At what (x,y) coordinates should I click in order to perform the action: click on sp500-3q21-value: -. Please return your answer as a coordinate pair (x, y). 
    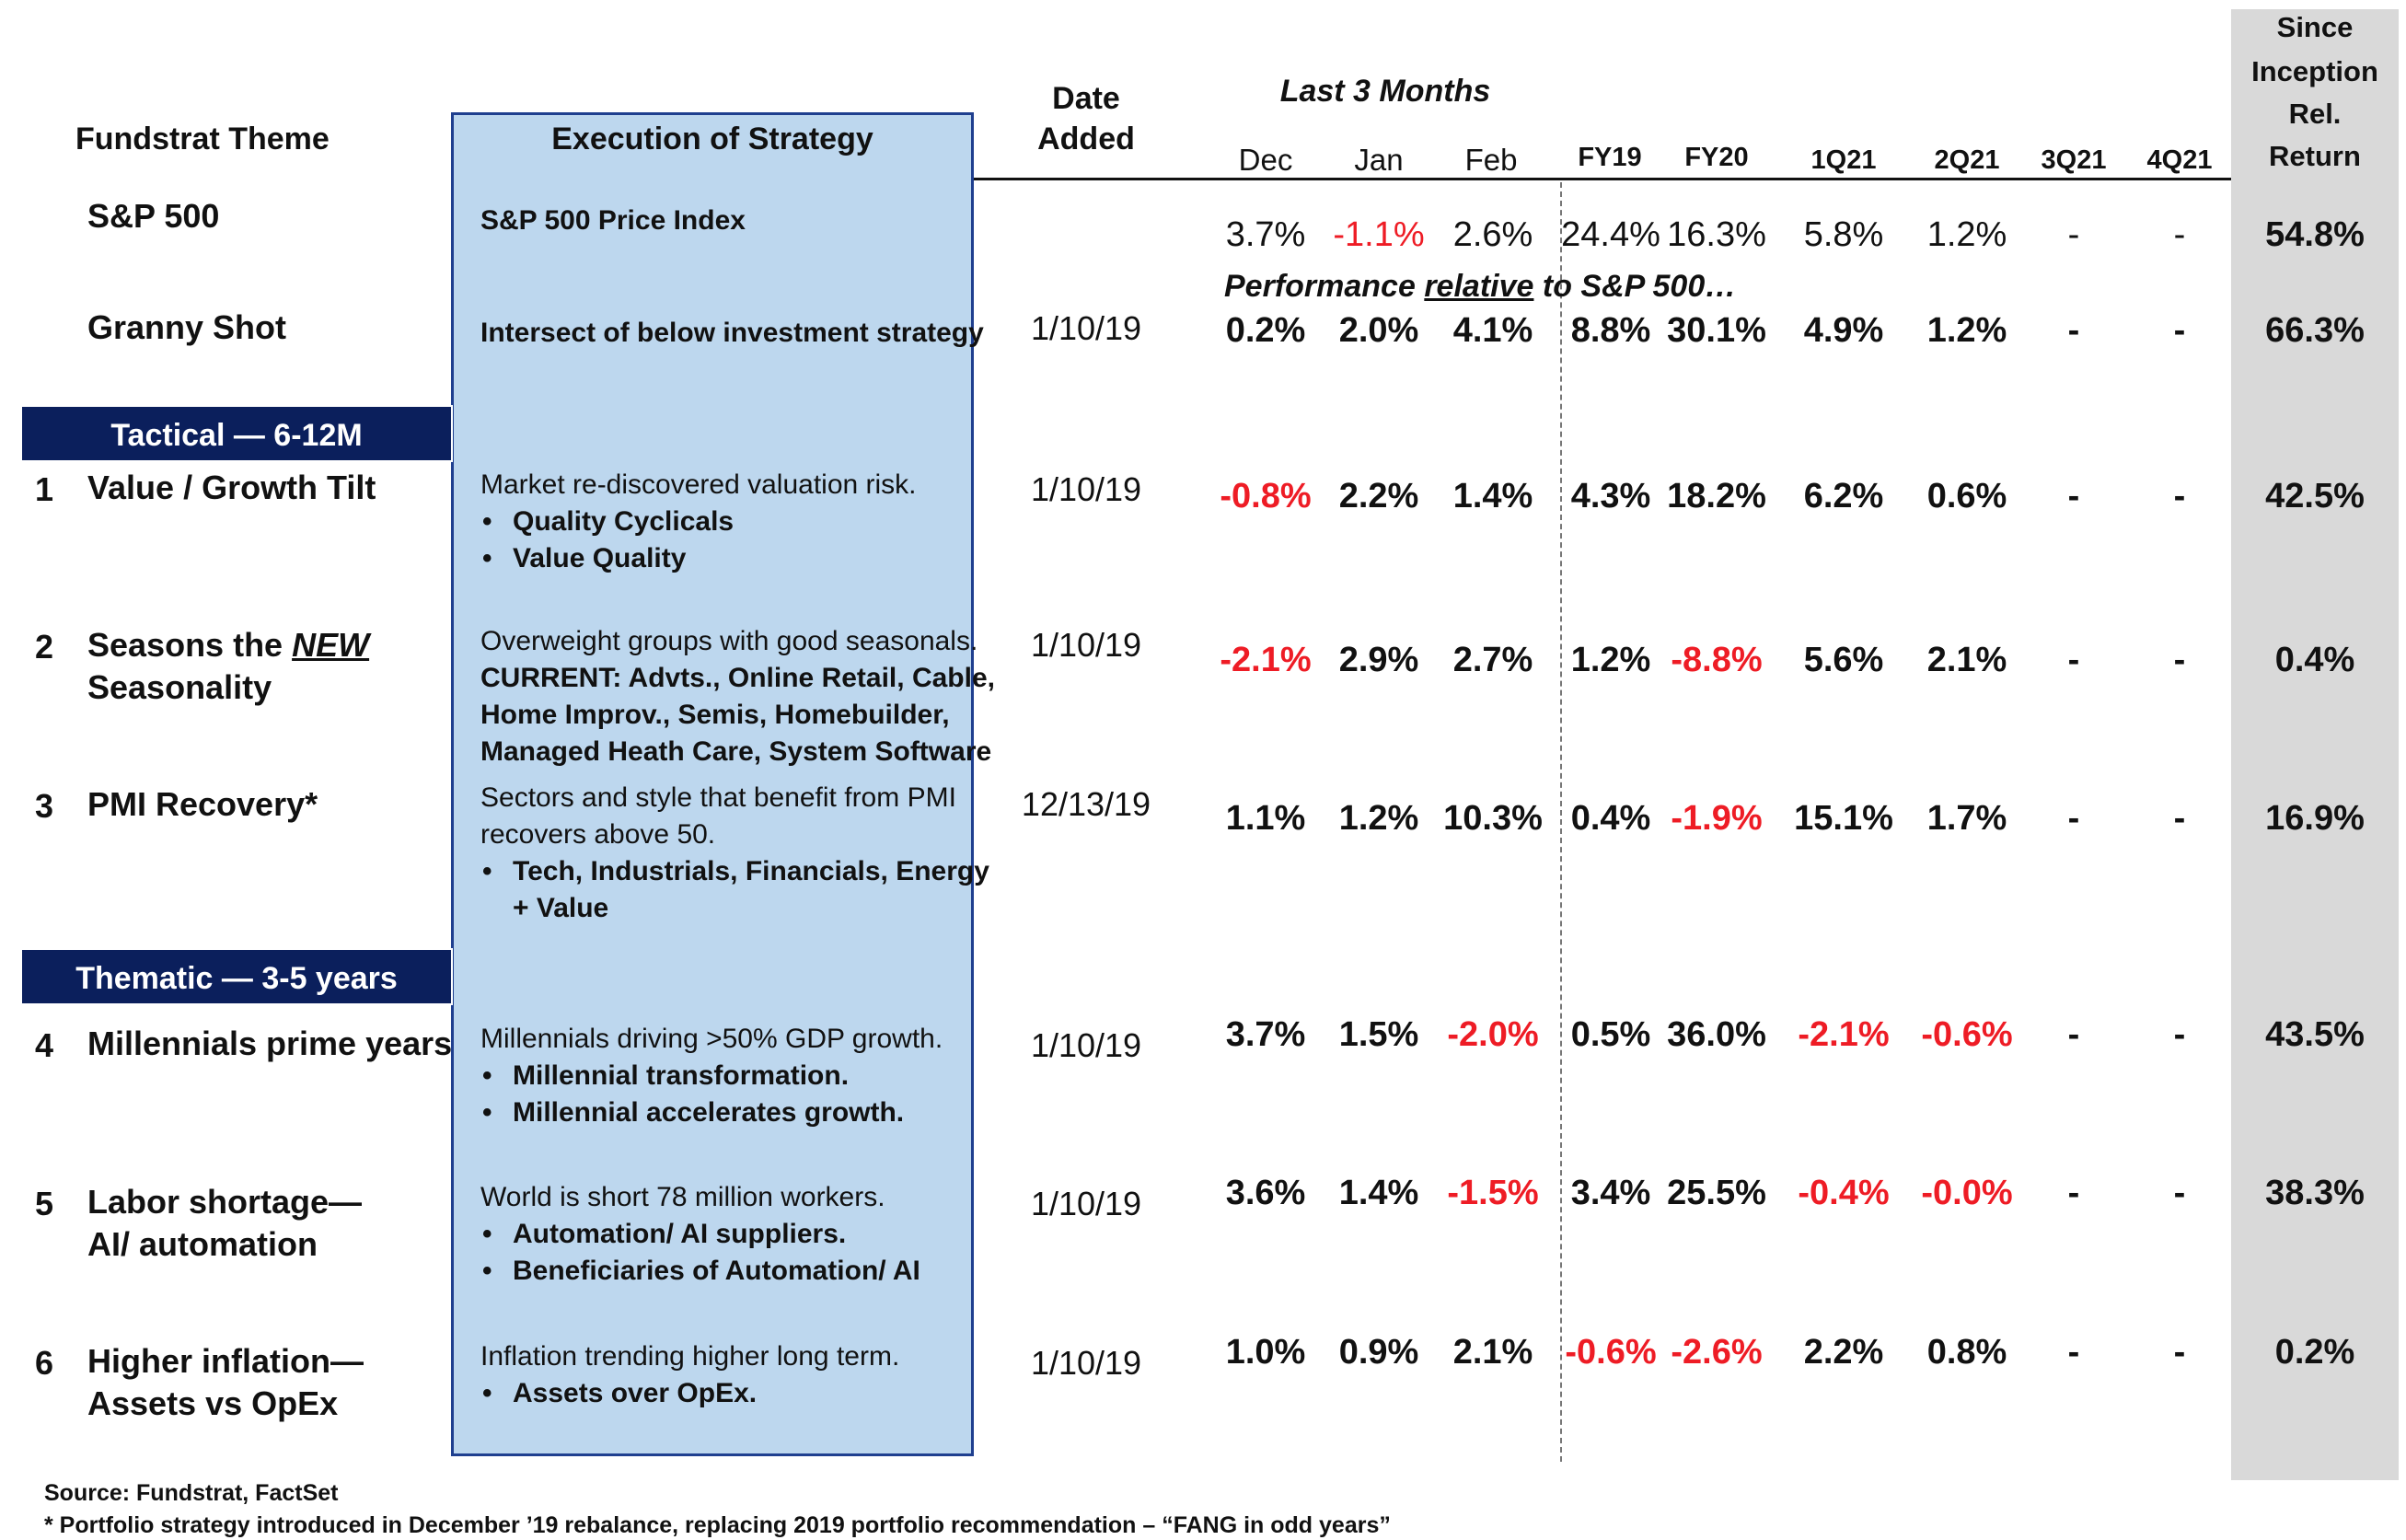
    Looking at the image, I should click on (2074, 234).